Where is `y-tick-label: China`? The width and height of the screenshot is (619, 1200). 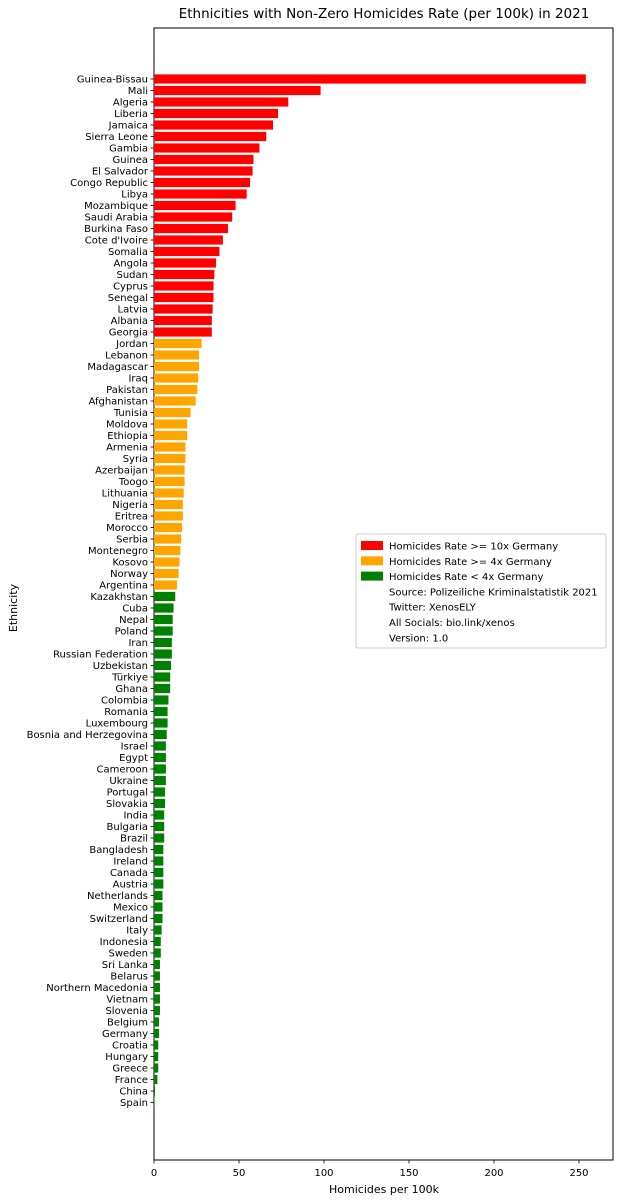 y-tick-label: China is located at coordinates (133, 1092).